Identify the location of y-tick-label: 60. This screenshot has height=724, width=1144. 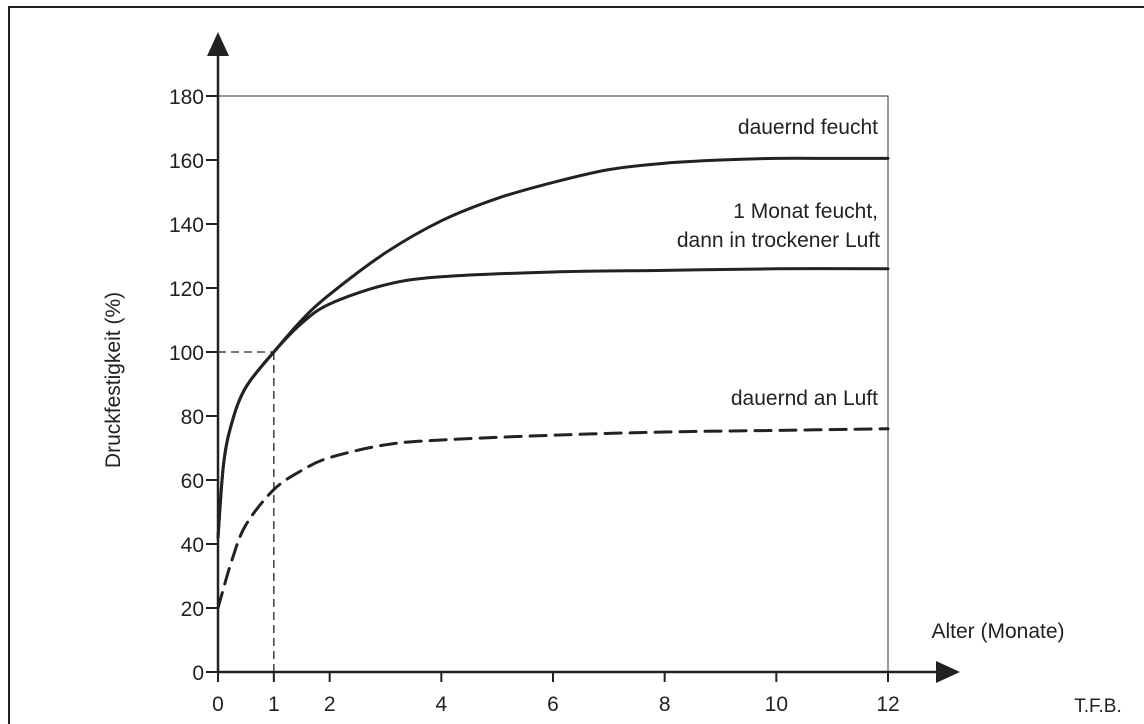
(192, 481).